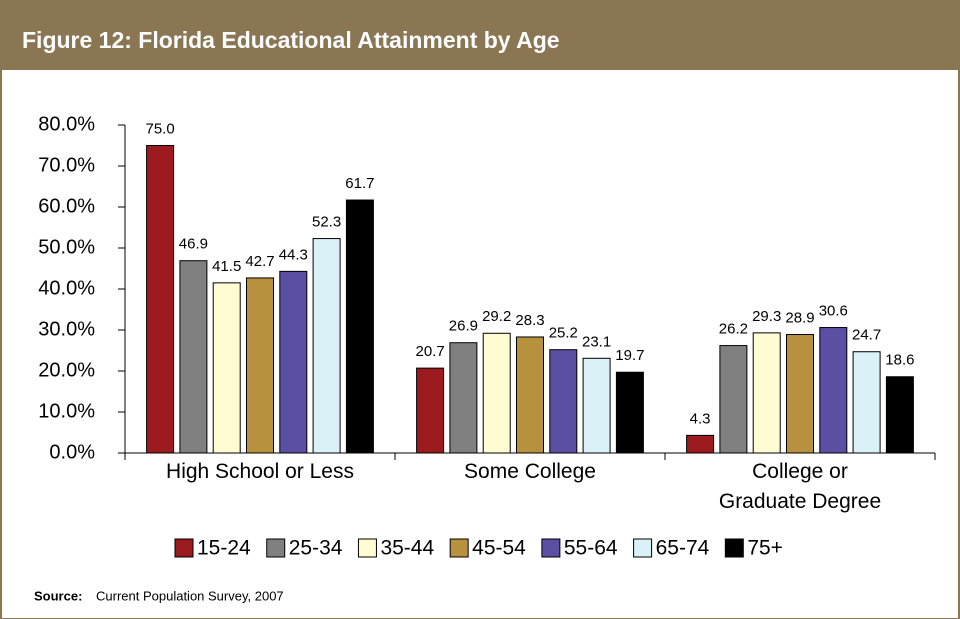  I want to click on value-label: 44.3, so click(293, 254).